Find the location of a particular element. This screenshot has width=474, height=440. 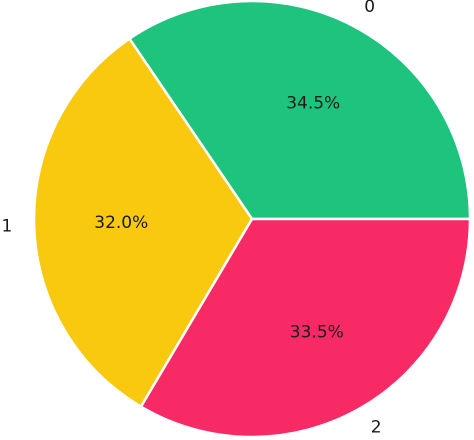

pie-category-label-2: 2 is located at coordinates (376, 427).